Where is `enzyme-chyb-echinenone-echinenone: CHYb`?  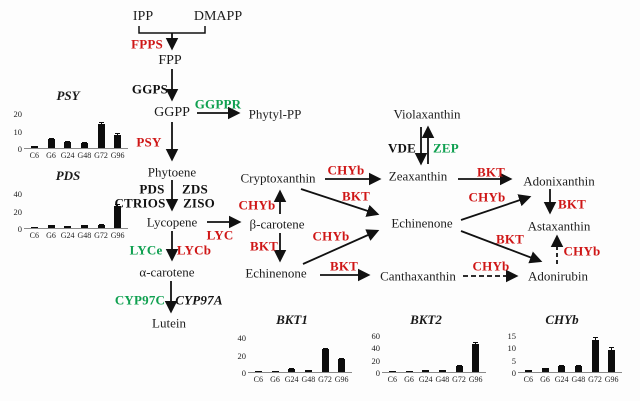 enzyme-chyb-echinenone-echinenone: CHYb is located at coordinates (331, 236).